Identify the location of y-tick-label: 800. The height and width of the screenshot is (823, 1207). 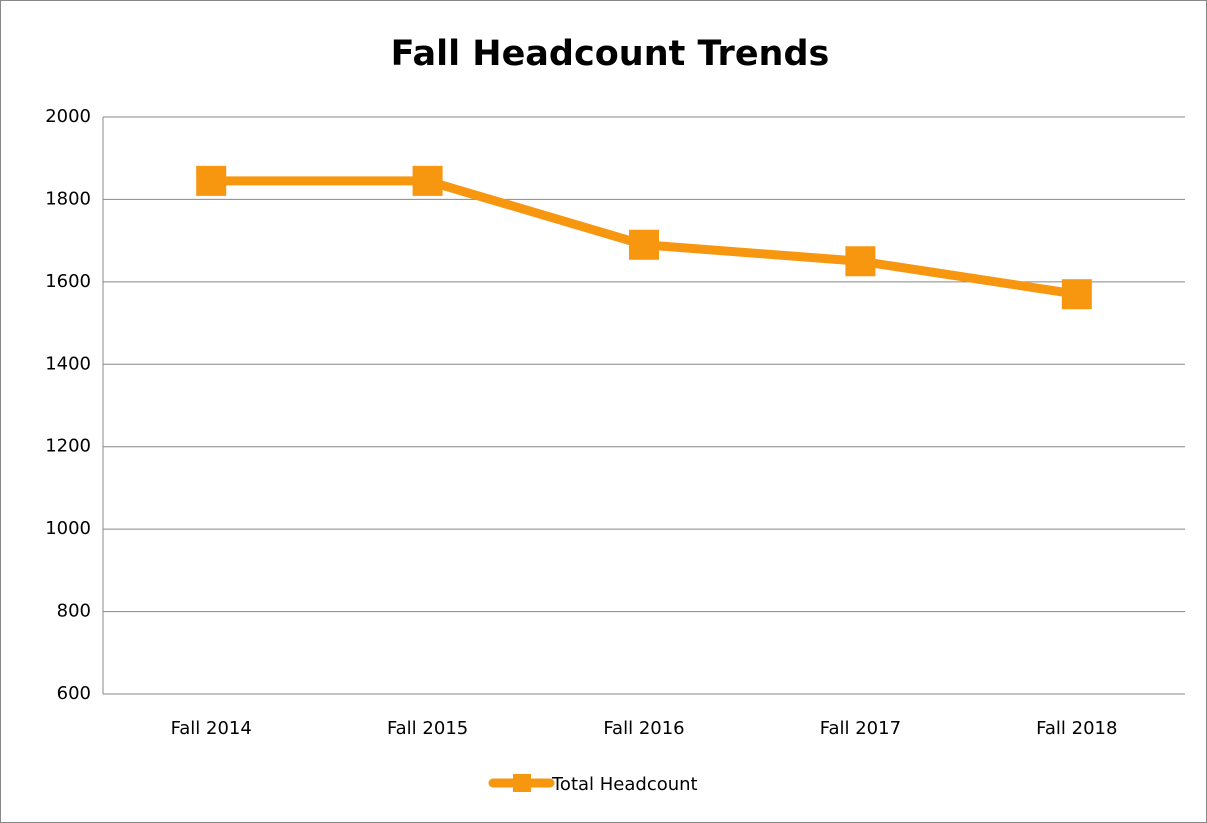
(74, 611).